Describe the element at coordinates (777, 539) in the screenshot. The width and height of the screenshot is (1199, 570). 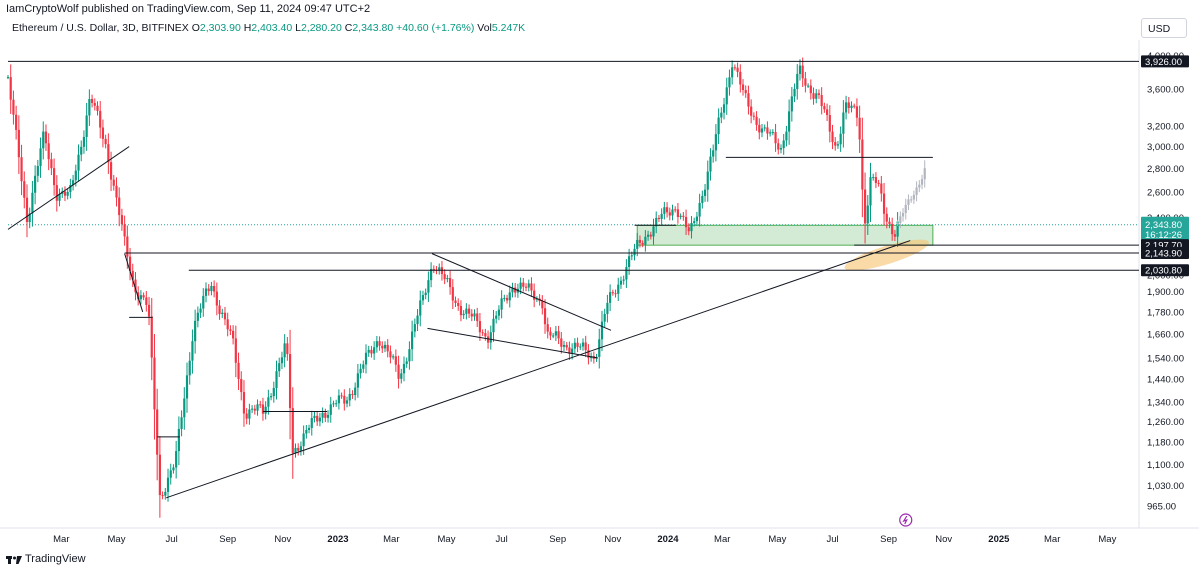
I see `x-tick-label: May` at that location.